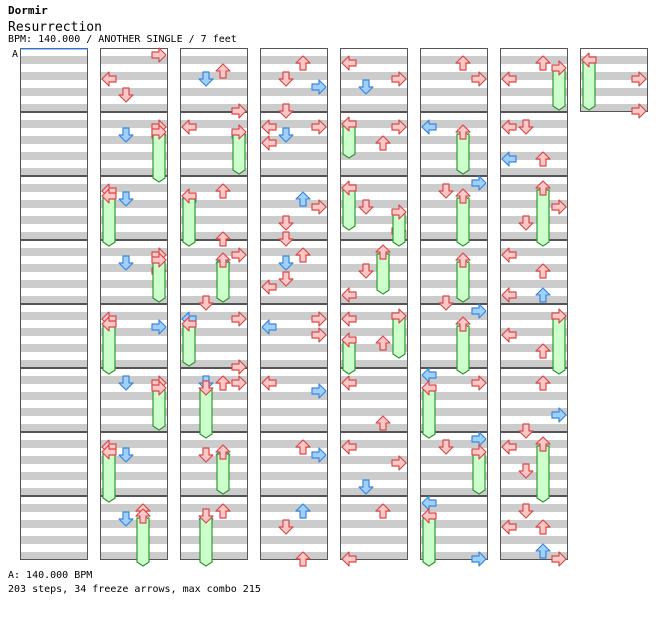 The height and width of the screenshot is (620, 672). What do you see at coordinates (15, 54) in the screenshot?
I see `section-marker: A` at bounding box center [15, 54].